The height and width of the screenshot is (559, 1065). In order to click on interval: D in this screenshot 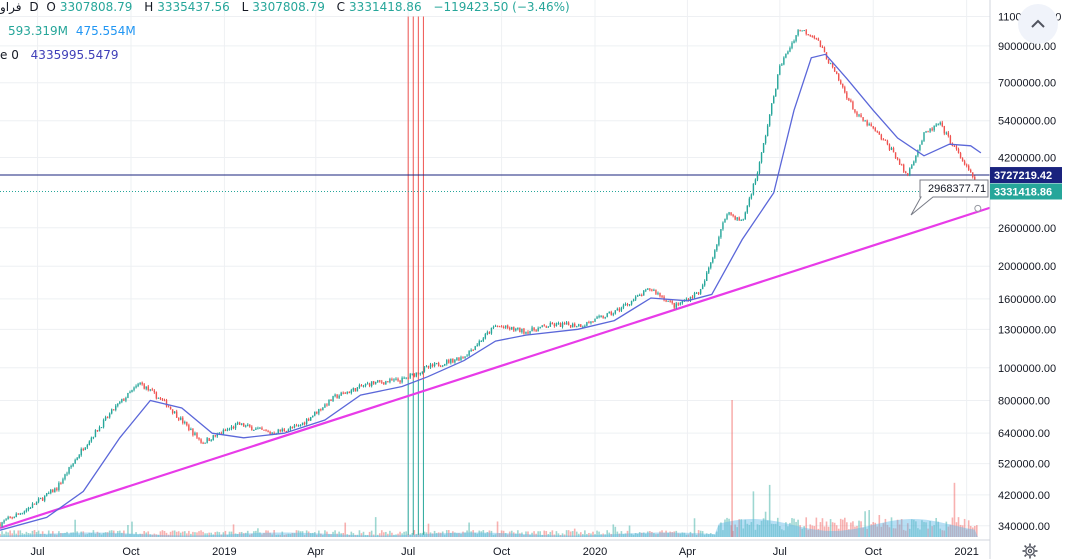, I will do `click(34, 7)`.